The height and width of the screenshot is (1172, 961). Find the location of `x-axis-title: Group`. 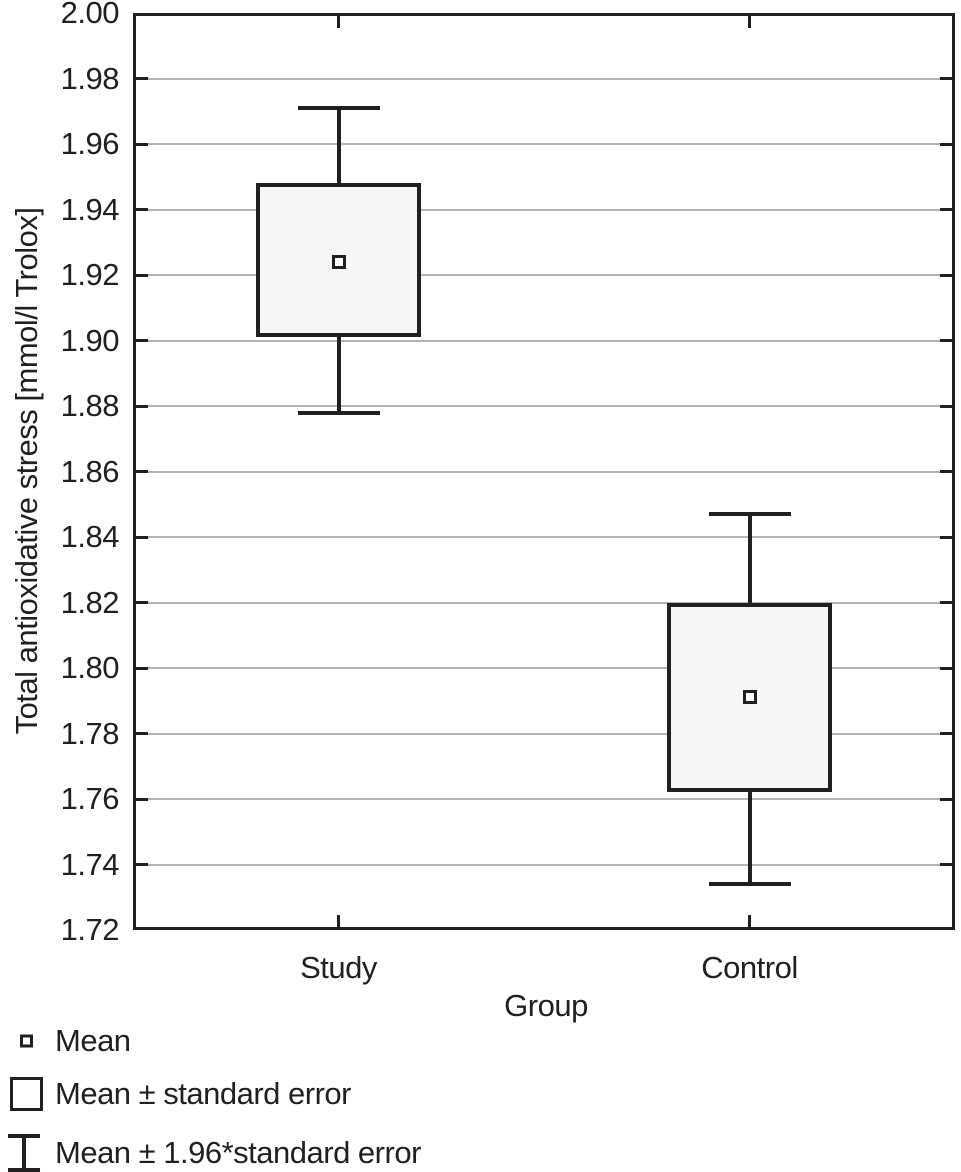

x-axis-title: Group is located at coordinates (546, 1005).